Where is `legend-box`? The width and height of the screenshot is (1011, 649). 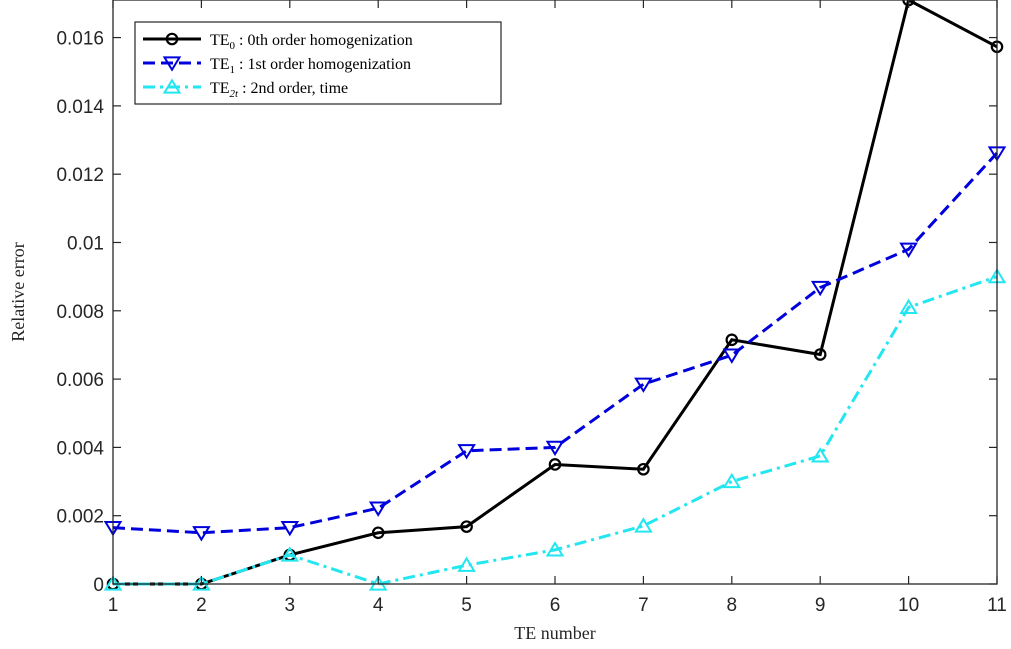
legend-box is located at coordinates (318, 63).